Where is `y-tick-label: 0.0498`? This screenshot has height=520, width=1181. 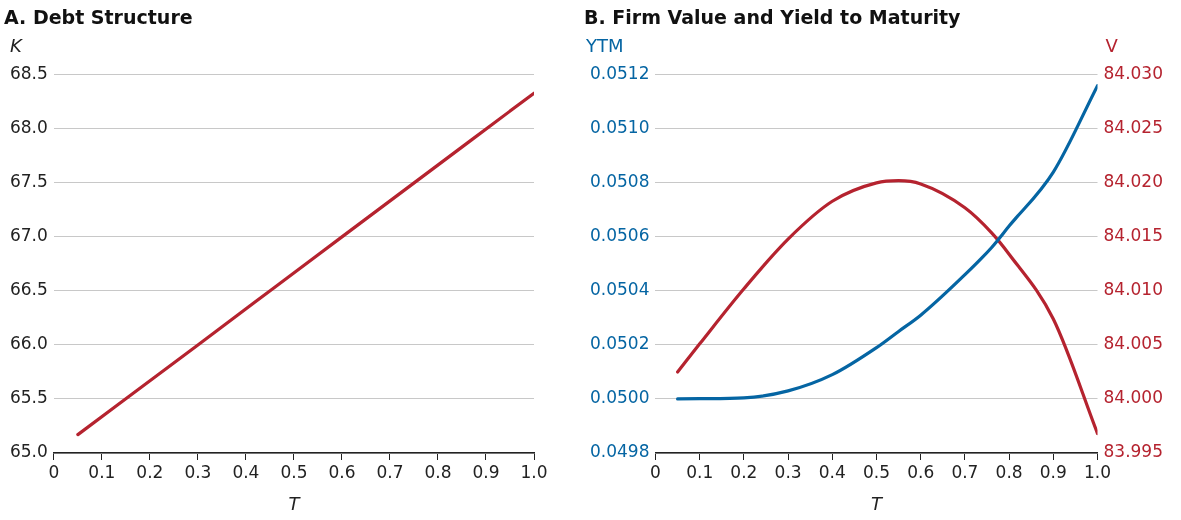 y-tick-label: 0.0498 is located at coordinates (620, 451).